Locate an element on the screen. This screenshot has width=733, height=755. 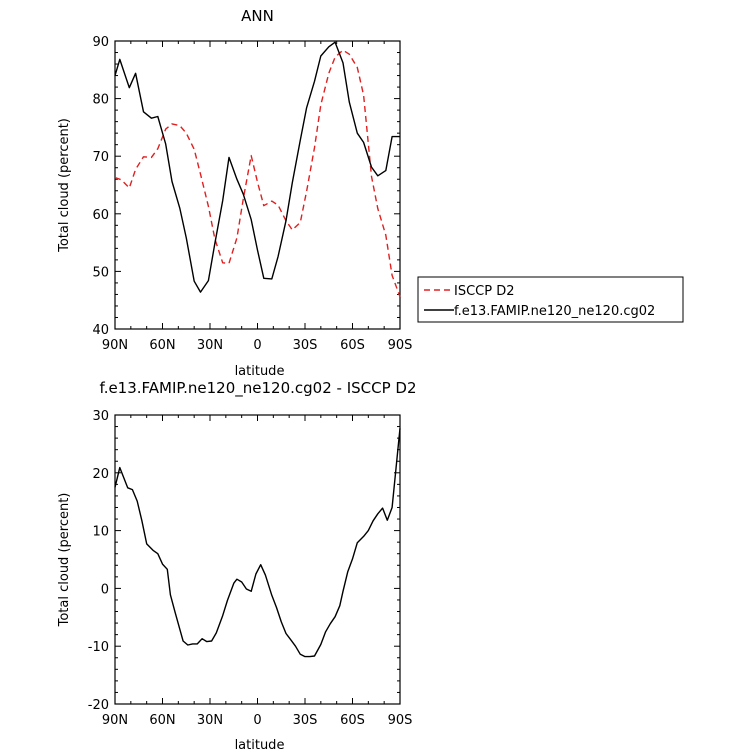
y-tick-label: 10 is located at coordinates (100, 532).